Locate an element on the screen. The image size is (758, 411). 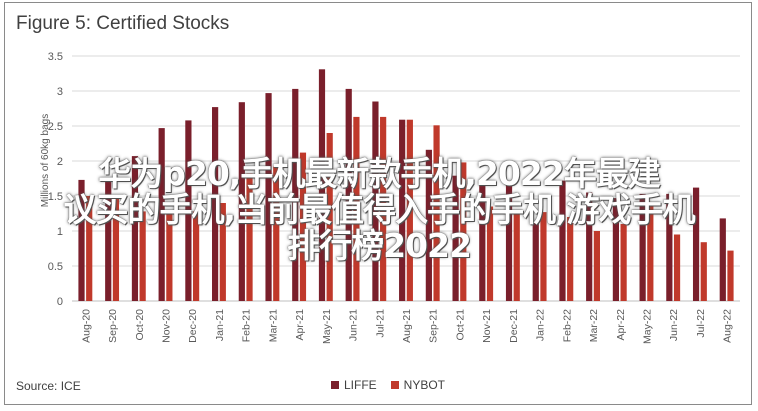
x-tick-label: Aug-22 is located at coordinates (728, 326).